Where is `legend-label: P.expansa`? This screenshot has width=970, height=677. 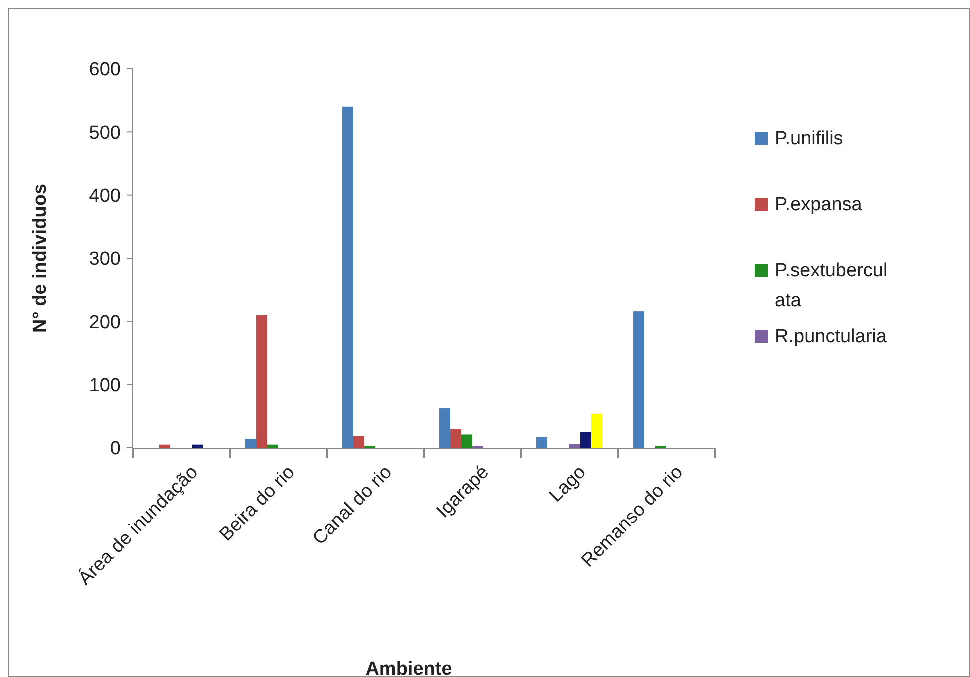
legend-label: P.expansa is located at coordinates (819, 205).